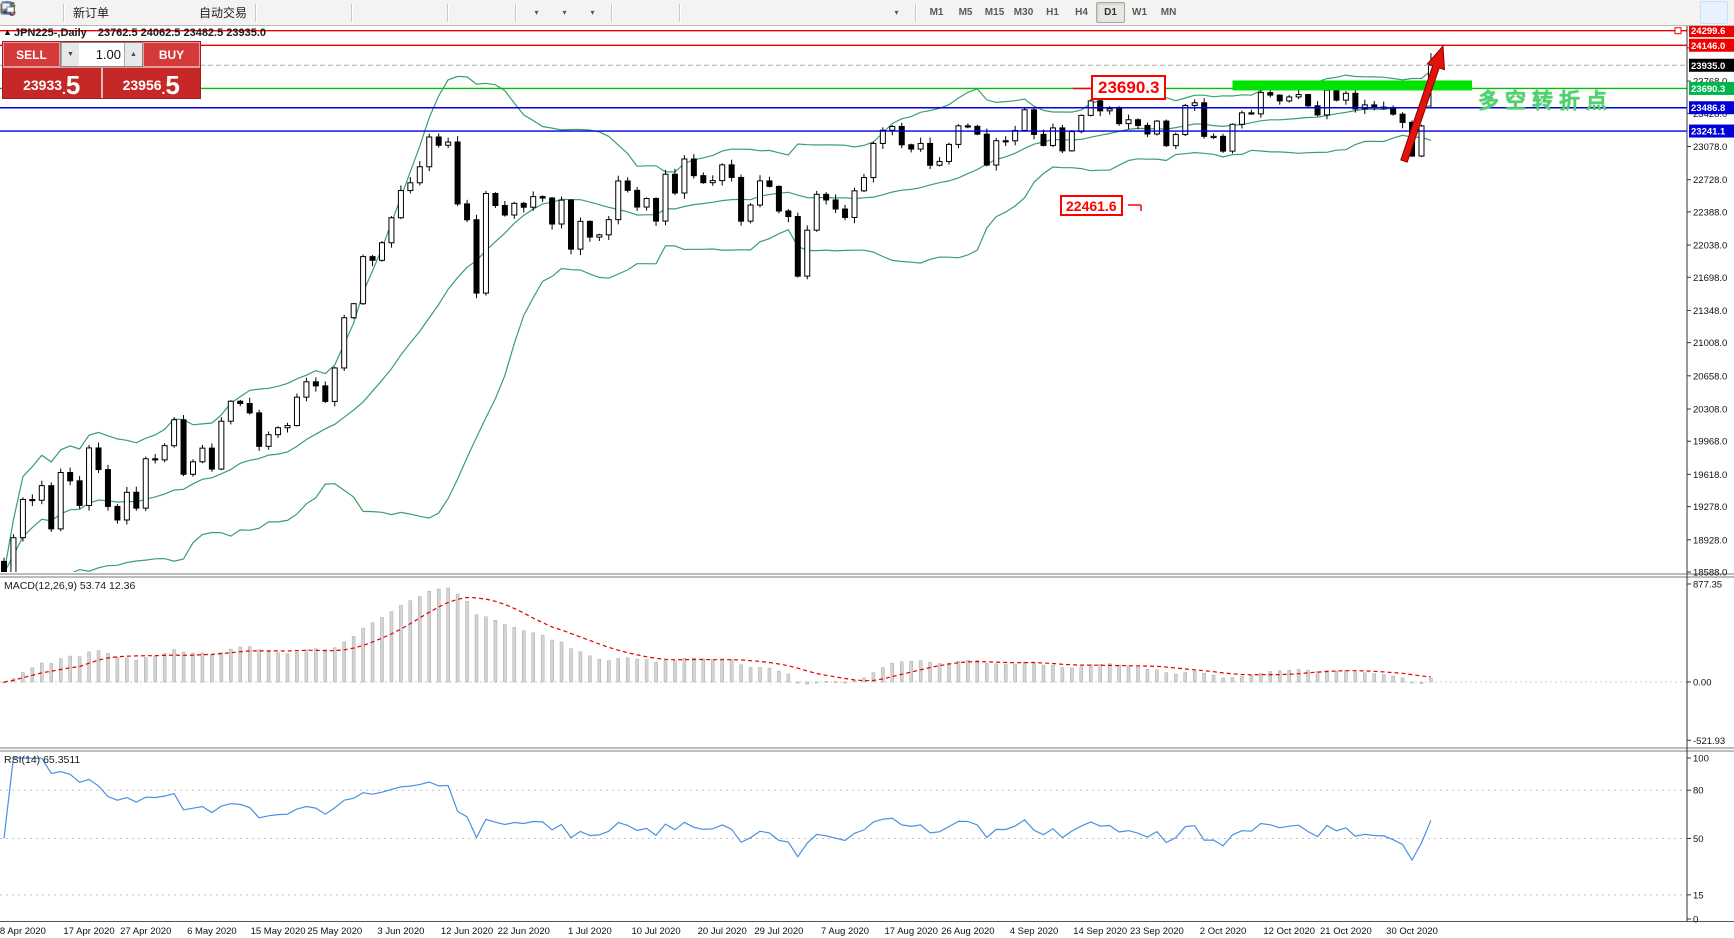  I want to click on date-tick-label: 27 Apr 2020, so click(145, 931).